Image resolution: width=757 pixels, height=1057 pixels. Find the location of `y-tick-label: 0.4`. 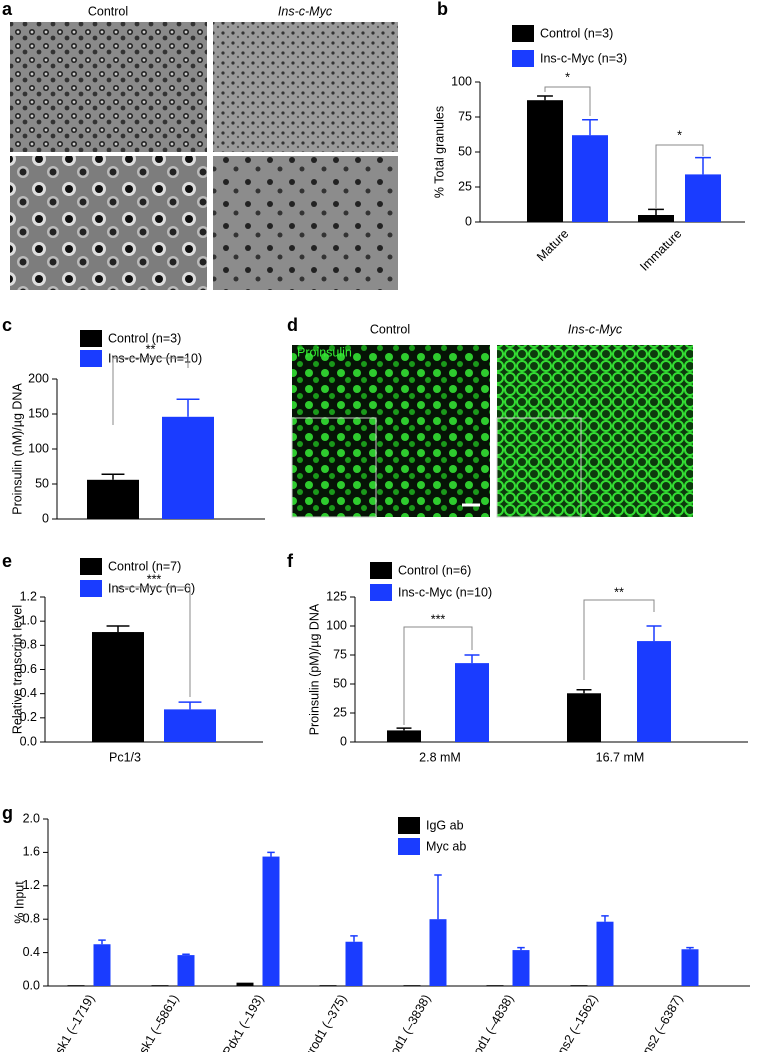

y-tick-label: 0.4 is located at coordinates (31, 952).